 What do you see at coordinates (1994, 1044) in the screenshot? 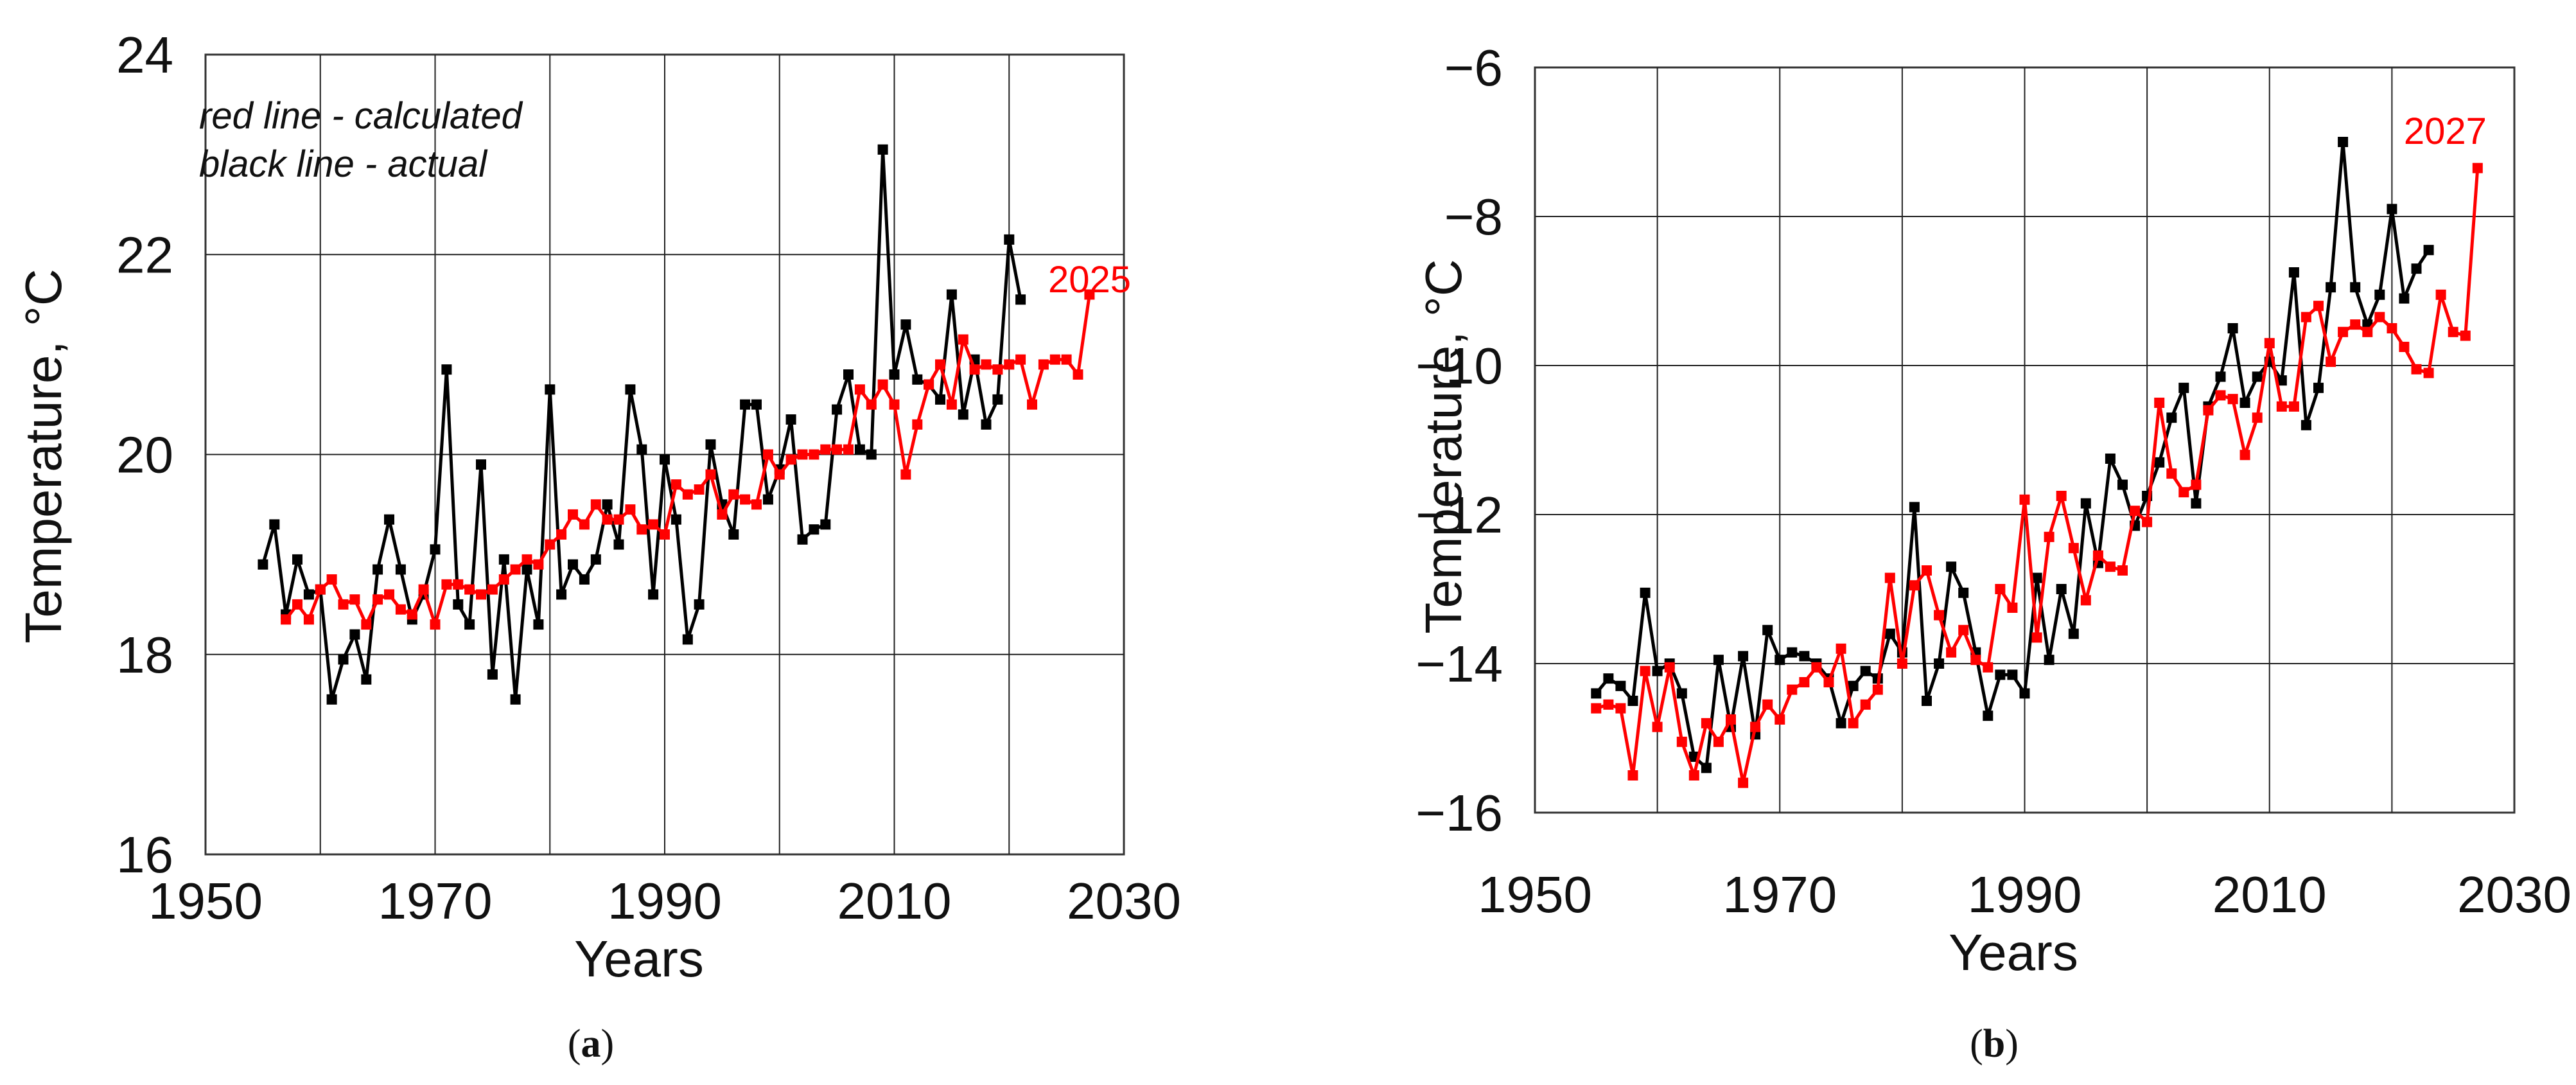
I see `panel-label-b: (b)` at bounding box center [1994, 1044].